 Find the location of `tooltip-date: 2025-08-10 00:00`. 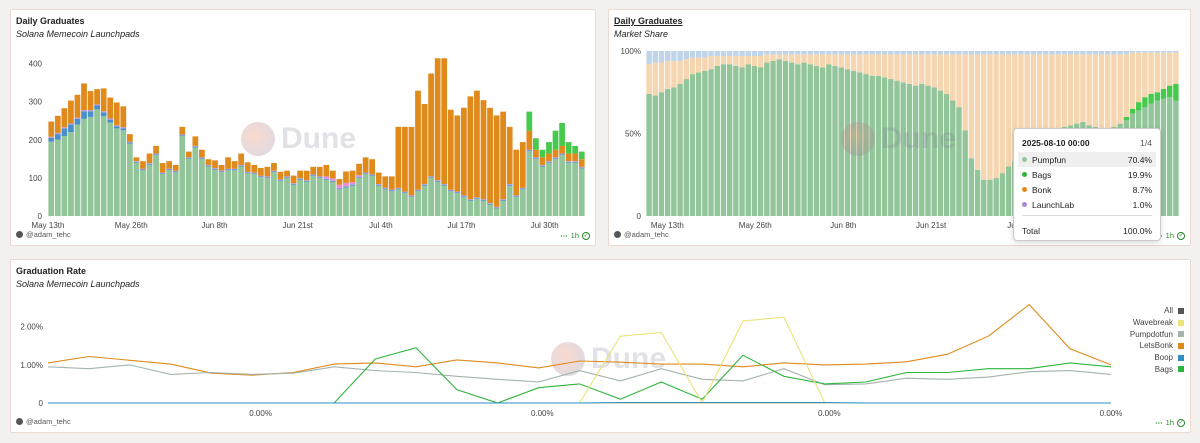

tooltip-date: 2025-08-10 00:00 is located at coordinates (1056, 143).